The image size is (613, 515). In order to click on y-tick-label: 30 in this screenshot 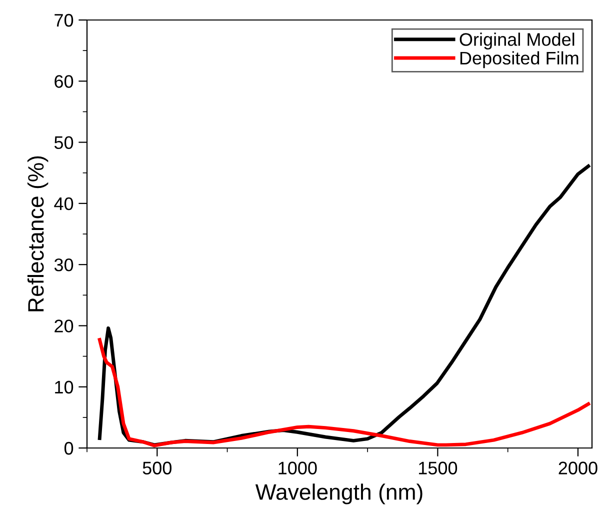, I will do `click(64, 265)`.